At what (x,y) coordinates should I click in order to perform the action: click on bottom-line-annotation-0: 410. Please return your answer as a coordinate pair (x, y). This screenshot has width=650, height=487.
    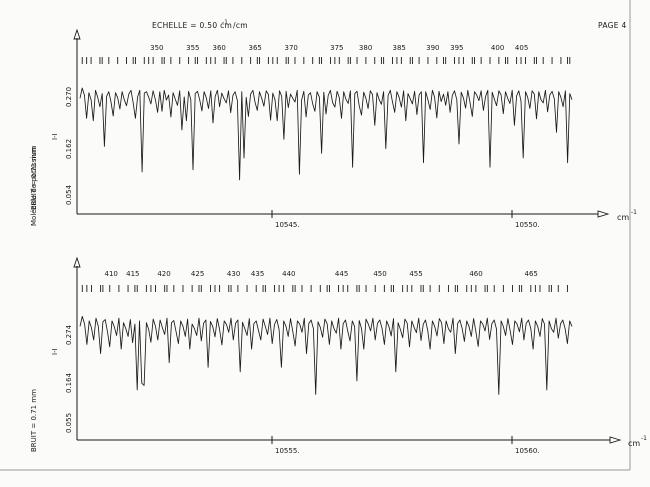
    Looking at the image, I should click on (111, 274).